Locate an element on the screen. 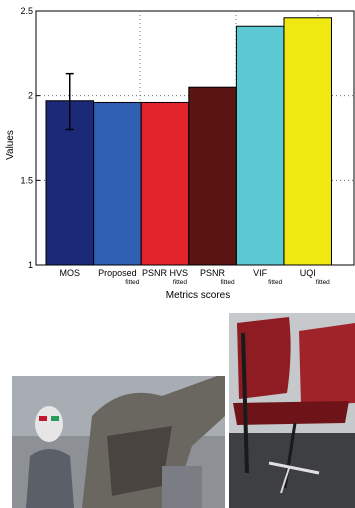 The height and width of the screenshot is (508, 355). x-tick-label: Proposed is located at coordinates (117, 273).